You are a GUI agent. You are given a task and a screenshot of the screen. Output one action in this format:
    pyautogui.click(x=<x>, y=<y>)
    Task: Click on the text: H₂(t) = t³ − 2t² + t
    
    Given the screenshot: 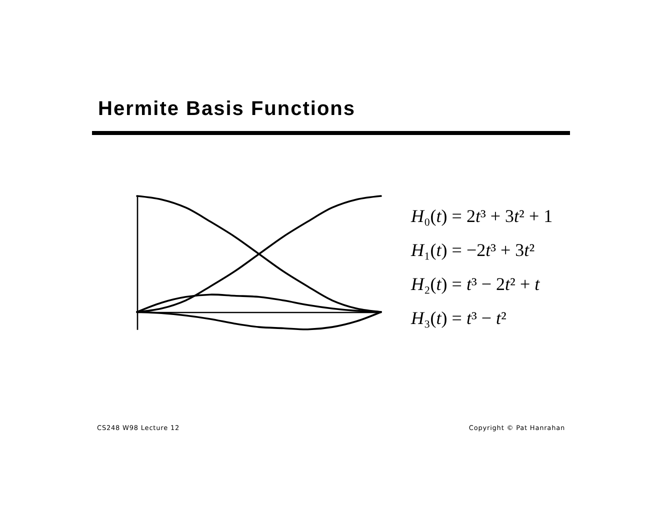 What is the action you would take?
    pyautogui.click(x=475, y=284)
    